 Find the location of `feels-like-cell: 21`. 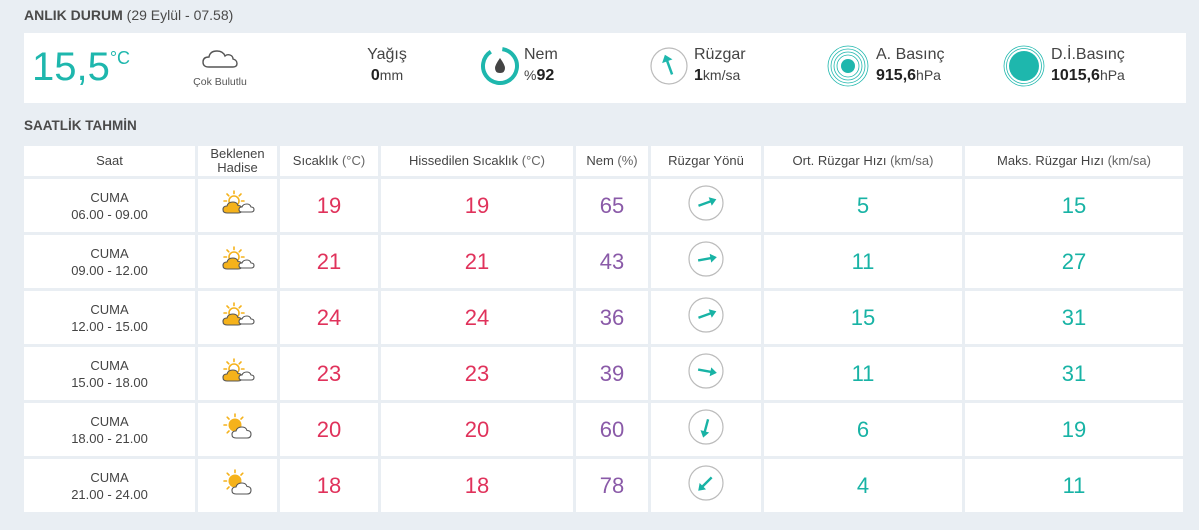

feels-like-cell: 21 is located at coordinates (477, 261).